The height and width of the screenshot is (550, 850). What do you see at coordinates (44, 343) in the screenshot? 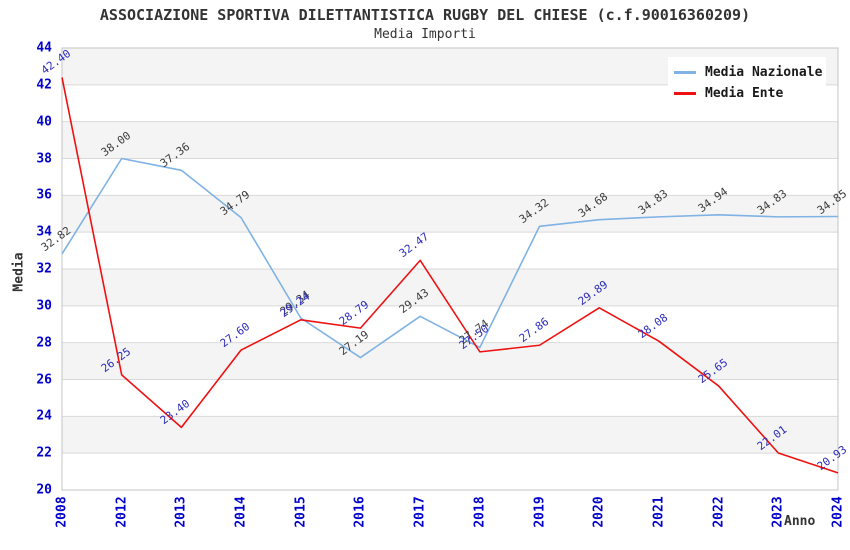
I see `y-tick-label: 28` at bounding box center [44, 343].